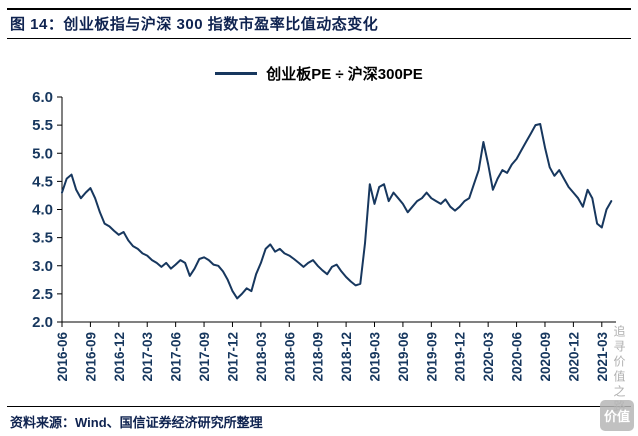 The image size is (638, 436). What do you see at coordinates (344, 74) in the screenshot?
I see `legend-label: 创业板PE ÷ 沪深300PE` at bounding box center [344, 74].